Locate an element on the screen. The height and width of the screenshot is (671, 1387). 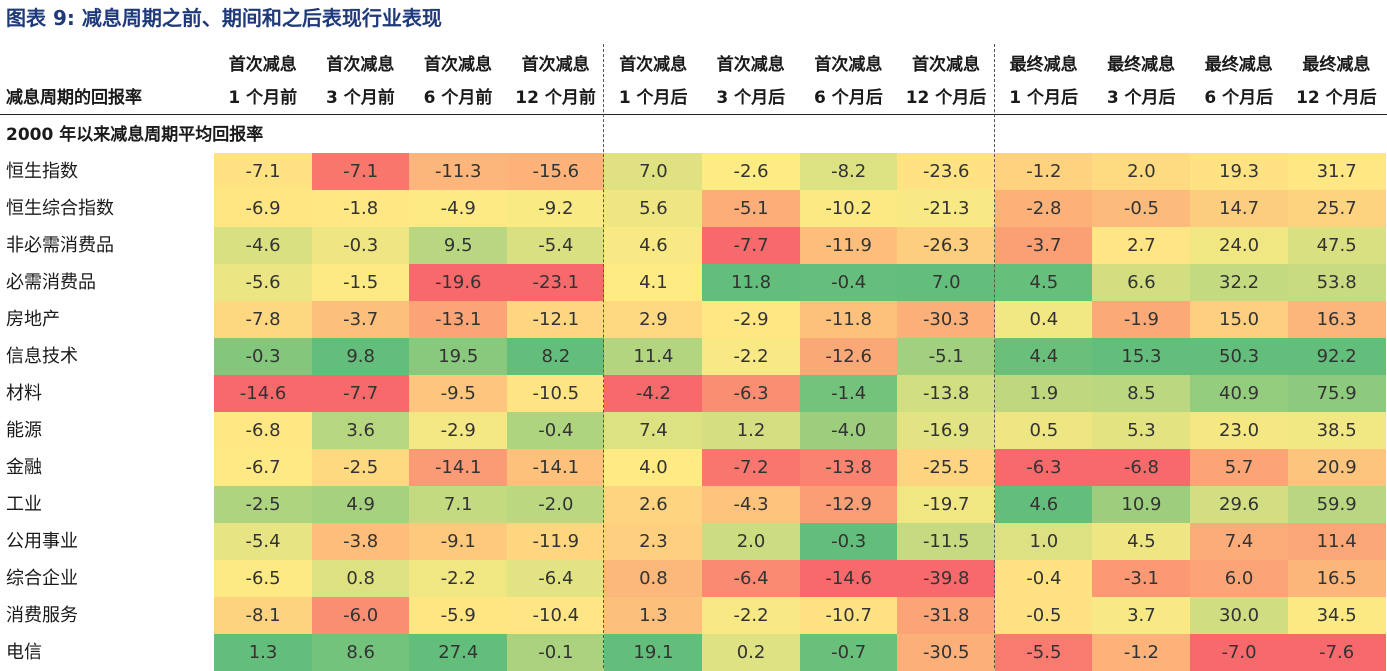
heatmap-cell: -7.1 is located at coordinates (360, 171).